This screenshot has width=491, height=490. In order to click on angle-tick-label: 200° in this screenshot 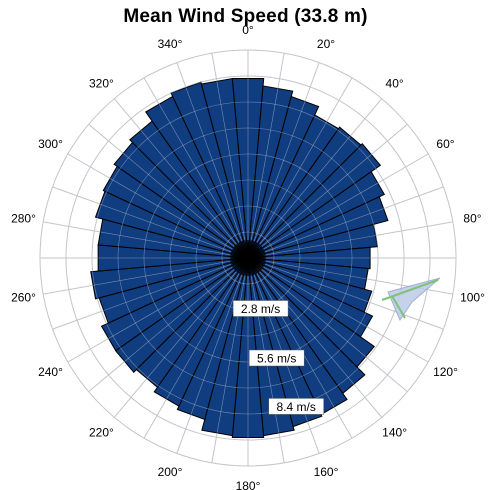, I will do `click(170, 472)`.